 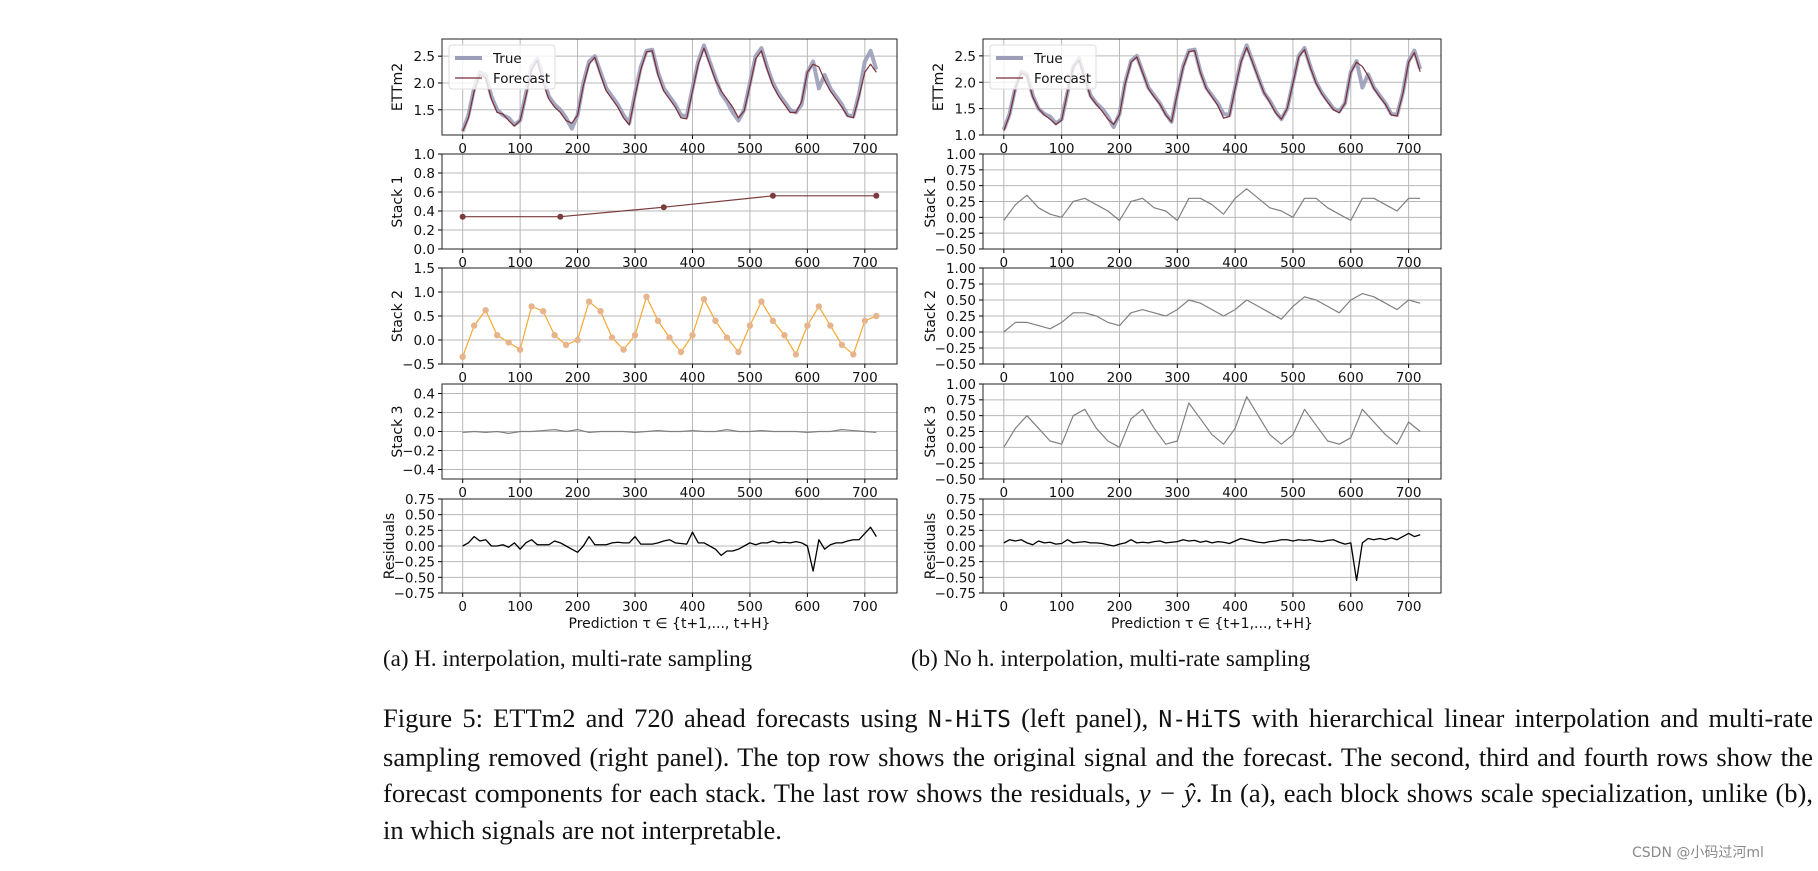 What do you see at coordinates (1048, 59) in the screenshot?
I see `legend-label: True` at bounding box center [1048, 59].